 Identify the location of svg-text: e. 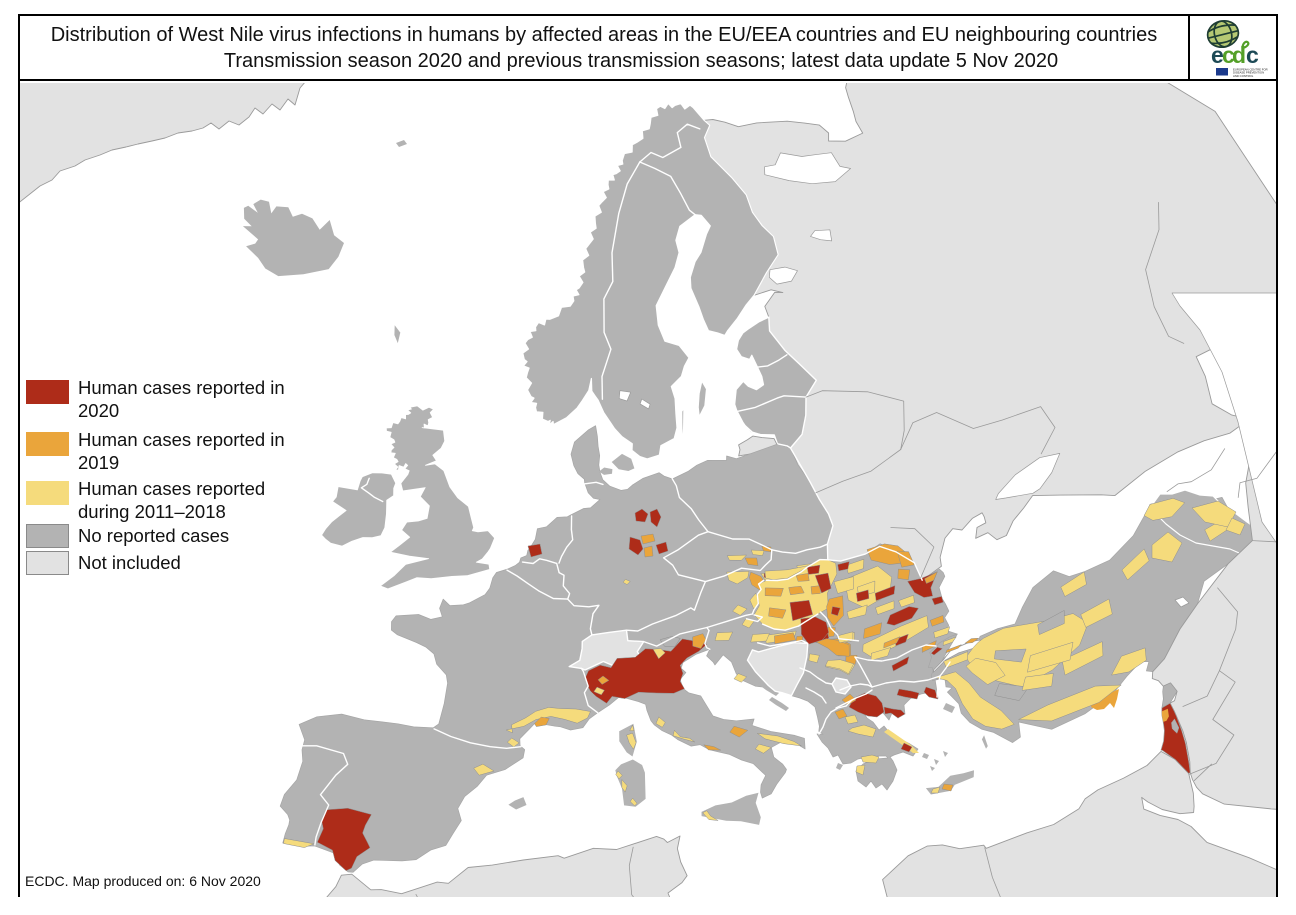
(1217, 55).